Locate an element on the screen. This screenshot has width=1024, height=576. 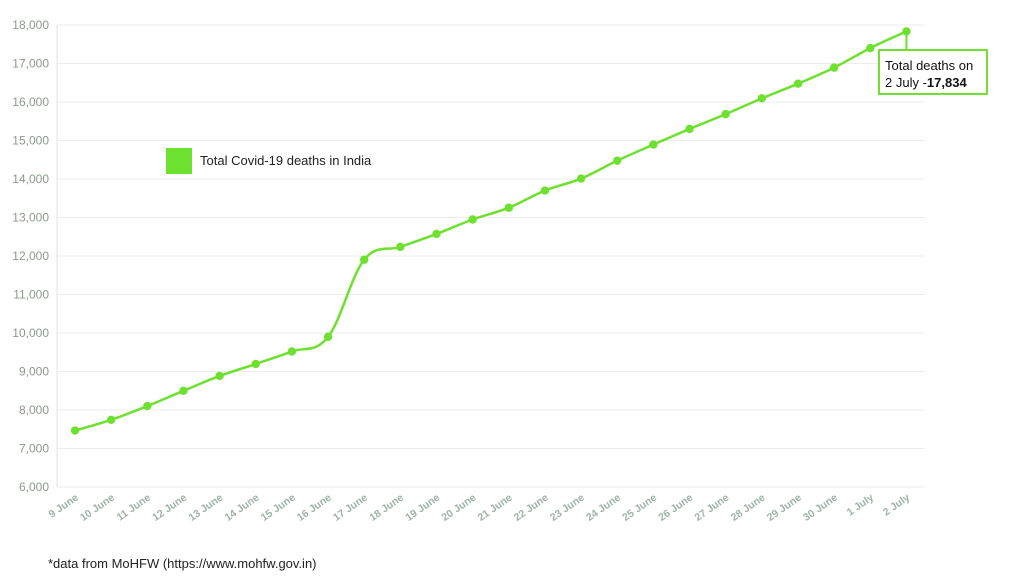
x-tick-label: 12 June is located at coordinates (169, 508).